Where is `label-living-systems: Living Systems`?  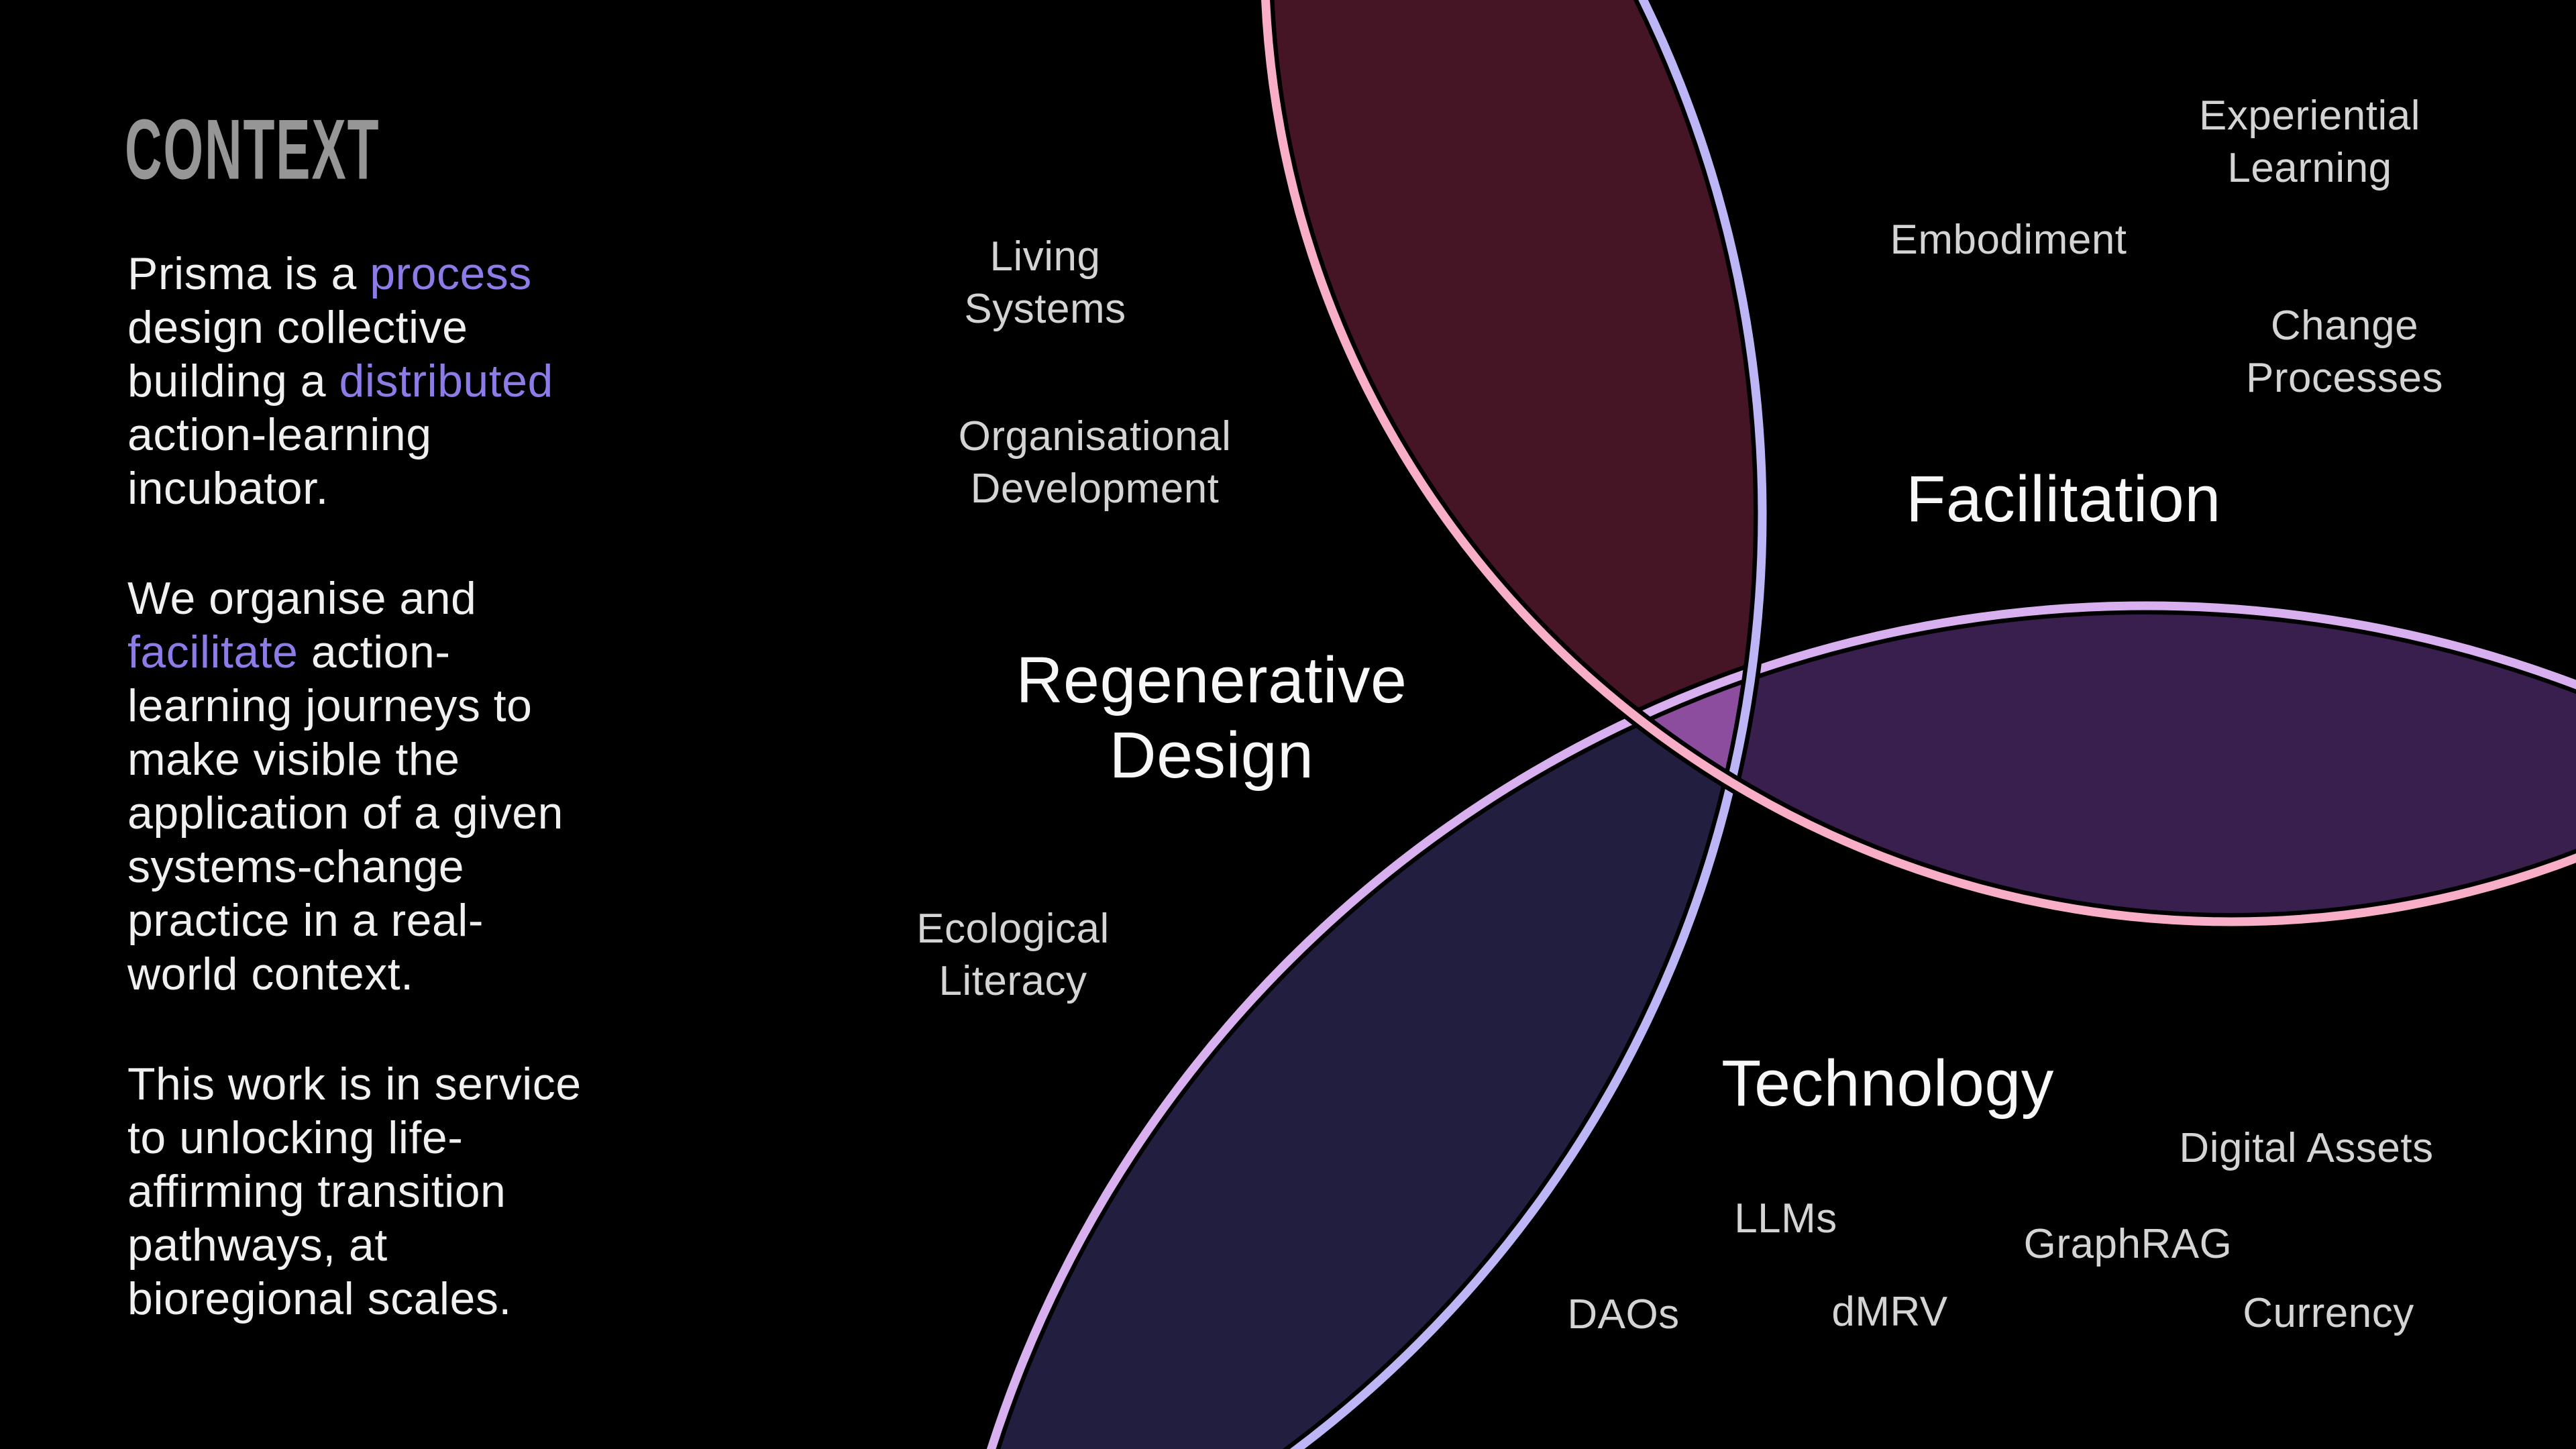
label-living-systems: Living Systems is located at coordinates (1045, 282).